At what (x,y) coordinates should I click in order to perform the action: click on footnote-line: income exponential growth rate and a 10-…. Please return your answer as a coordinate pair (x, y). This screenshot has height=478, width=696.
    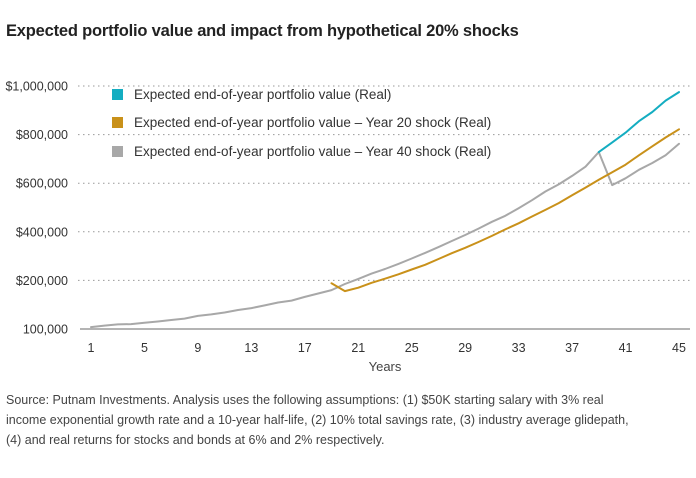
    Looking at the image, I should click on (317, 420).